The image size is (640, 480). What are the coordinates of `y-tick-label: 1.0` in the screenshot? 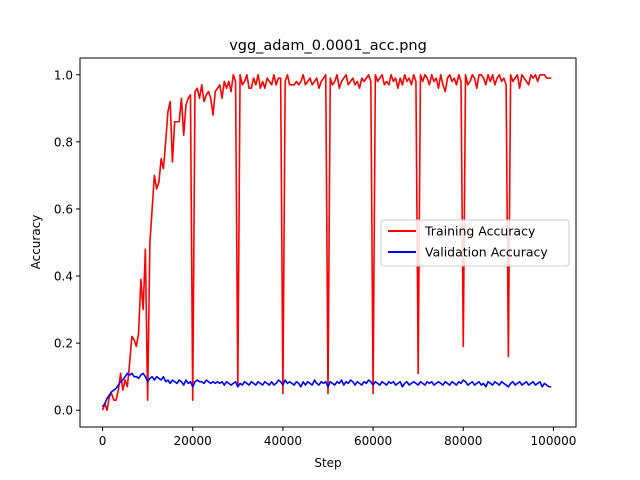 It's located at (63, 75).